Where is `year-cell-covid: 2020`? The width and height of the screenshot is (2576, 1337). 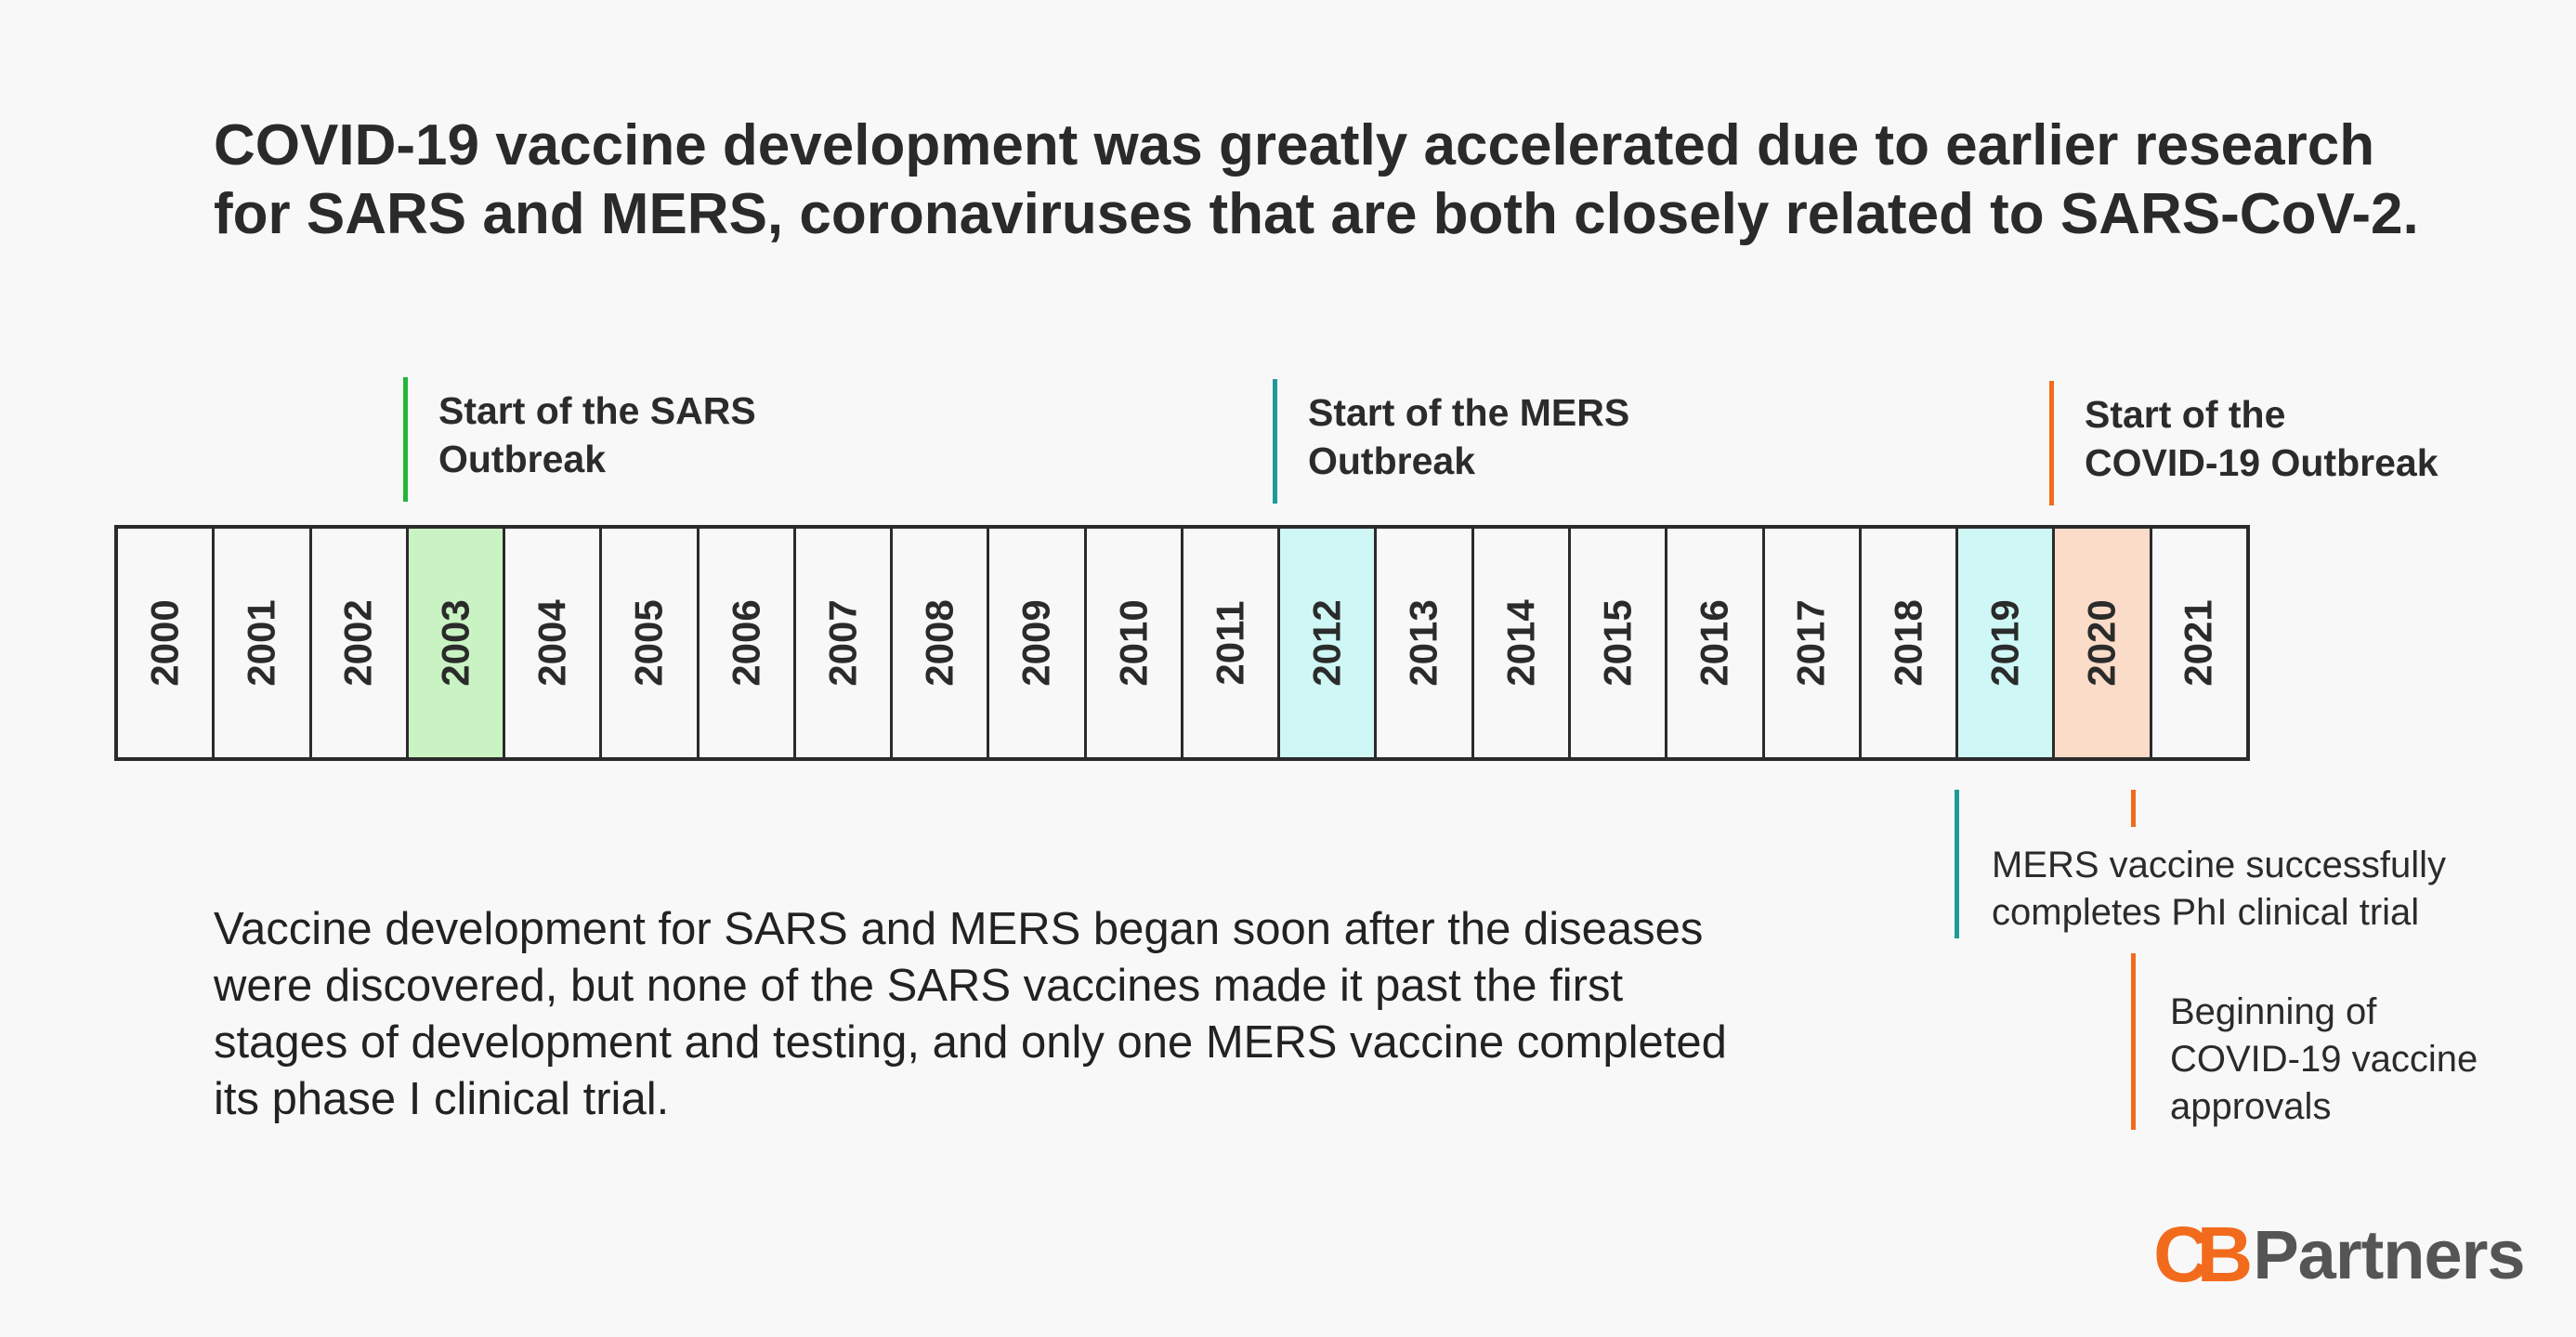
year-cell-covid: 2020 is located at coordinates (2104, 643).